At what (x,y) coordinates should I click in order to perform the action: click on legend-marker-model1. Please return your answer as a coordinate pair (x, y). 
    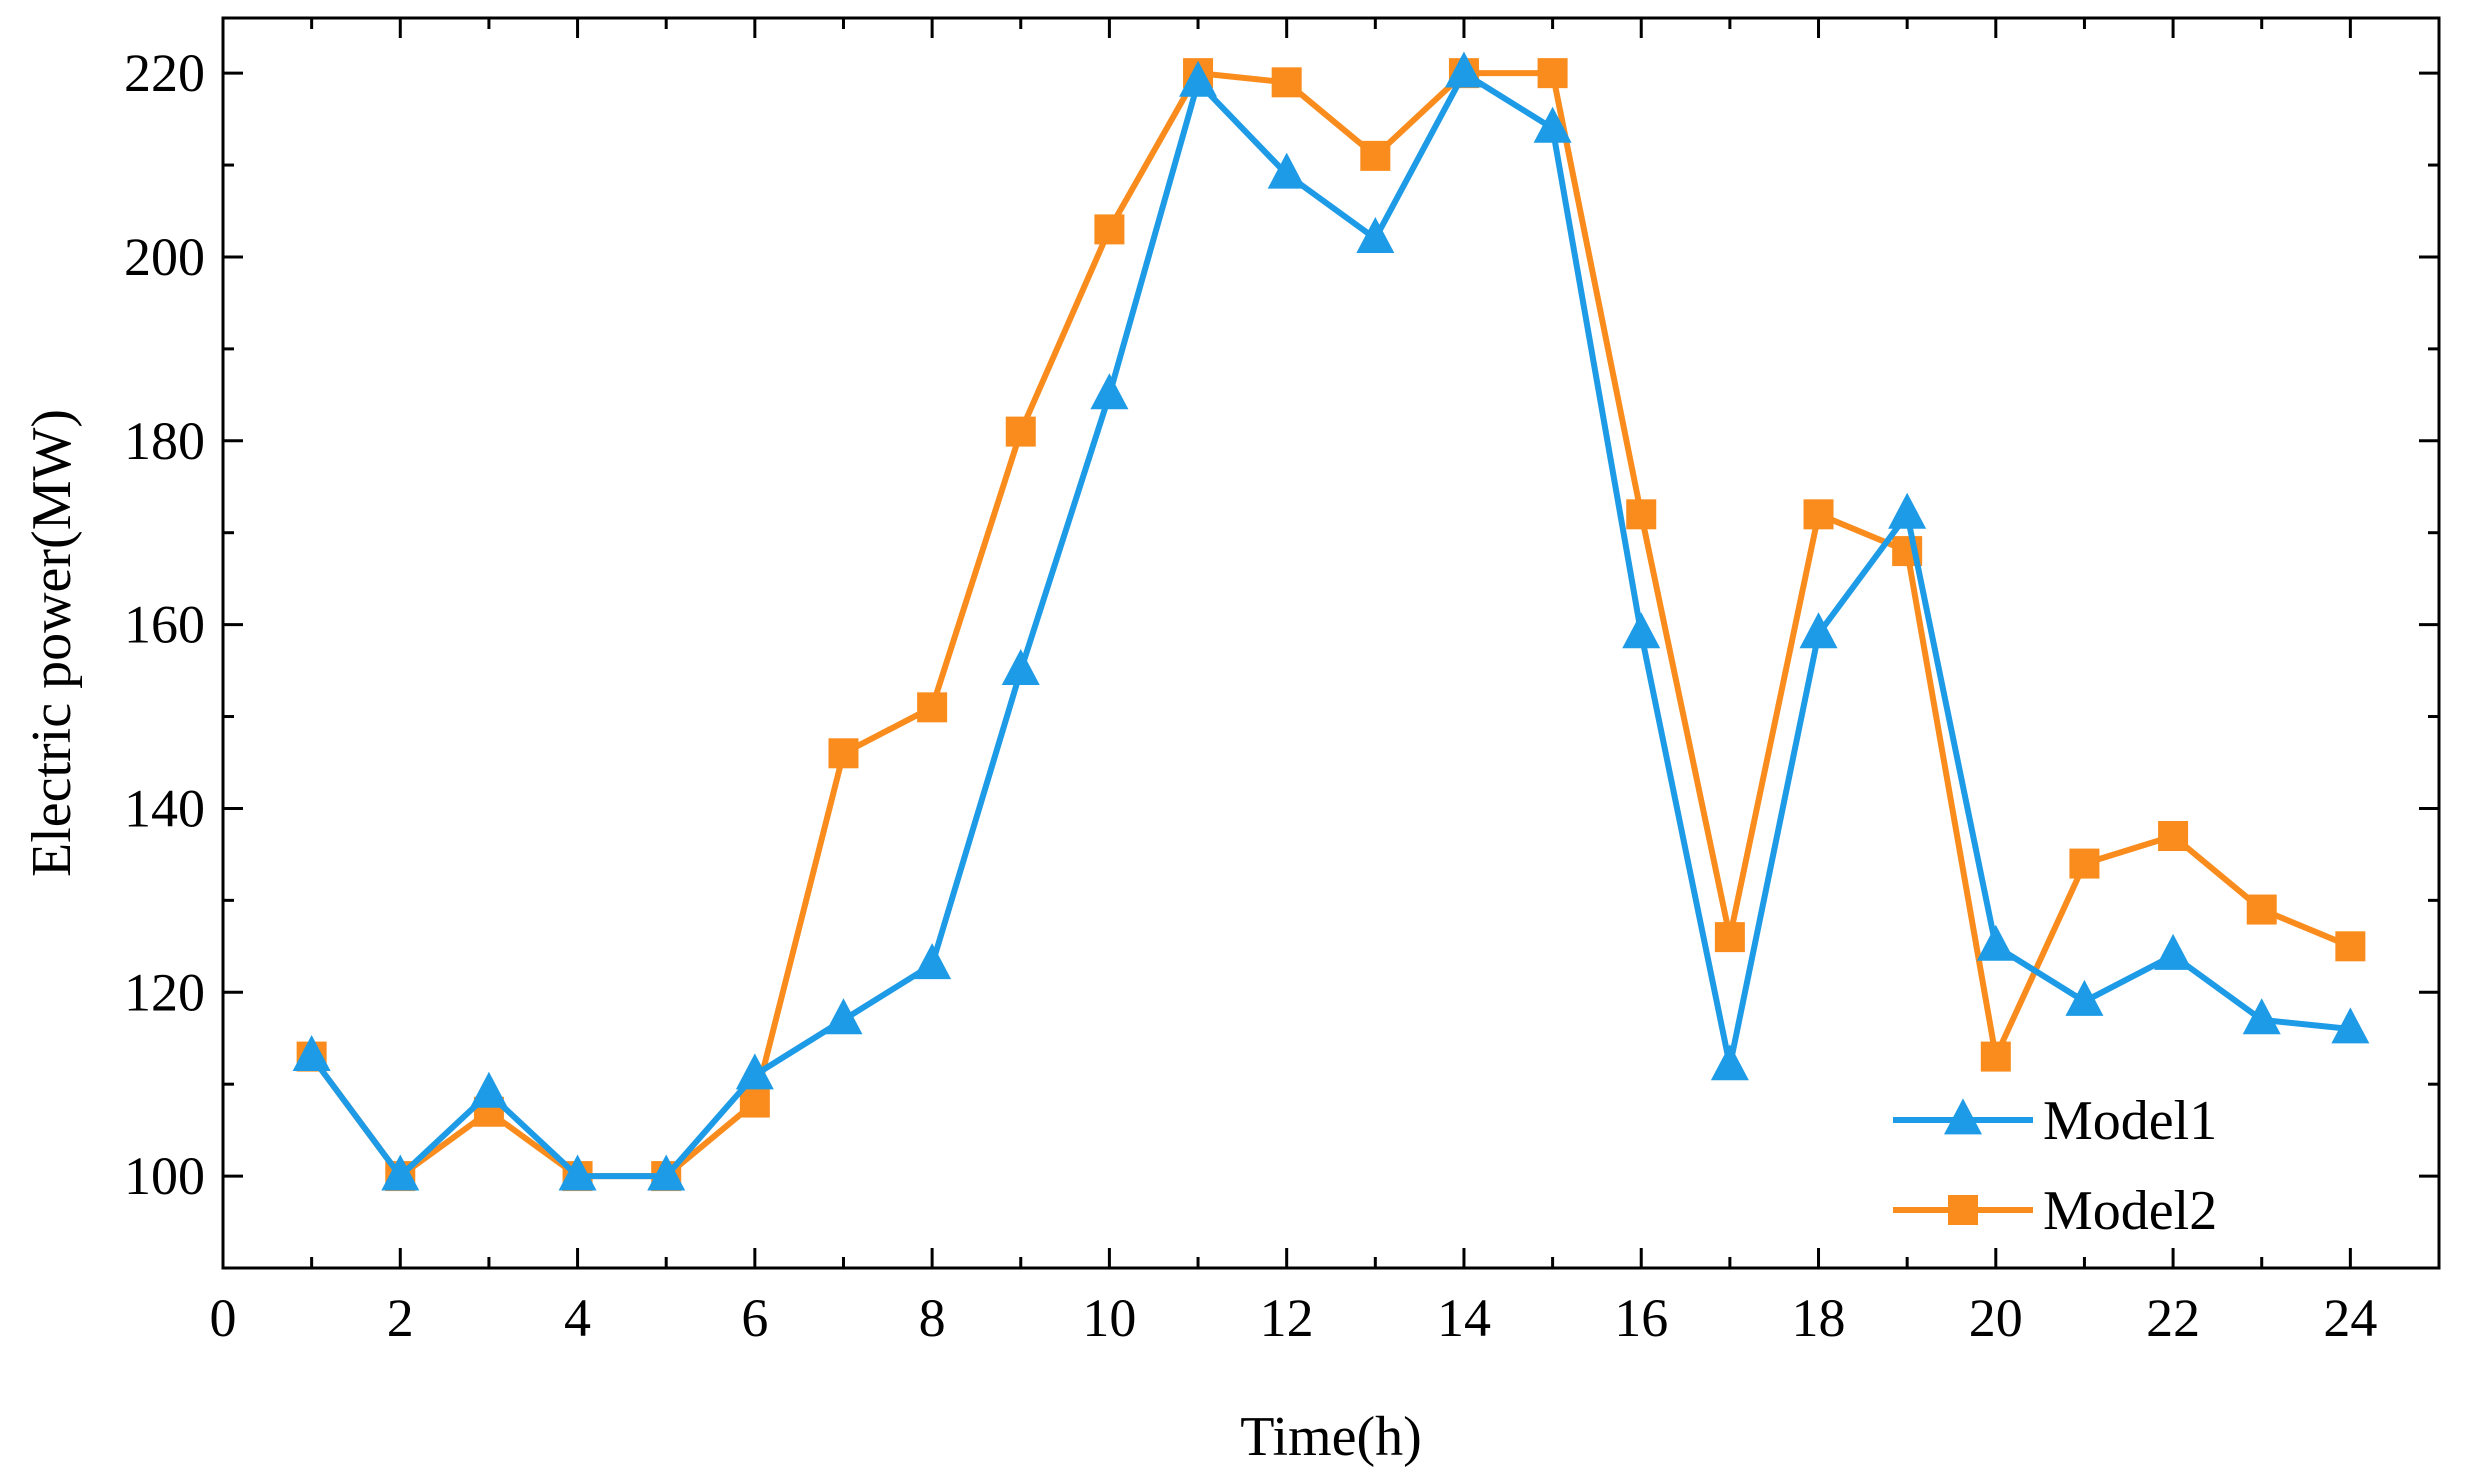
    Looking at the image, I should click on (1963, 1116).